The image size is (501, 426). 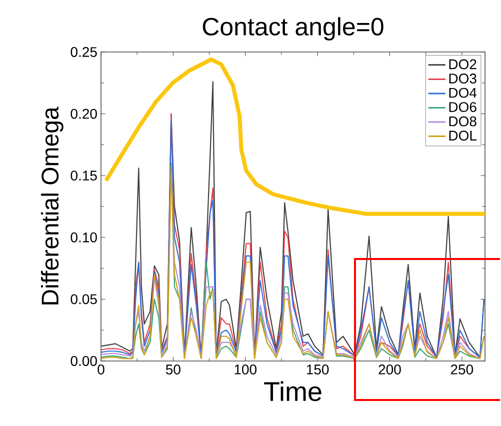 I want to click on x-tick-label: 0, so click(x=101, y=369).